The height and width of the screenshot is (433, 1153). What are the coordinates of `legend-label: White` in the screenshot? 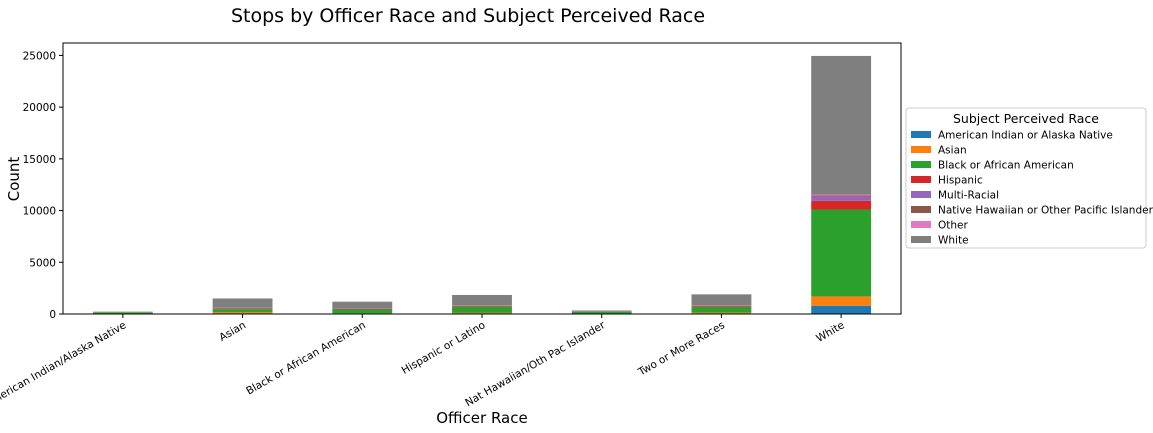 It's located at (953, 240).